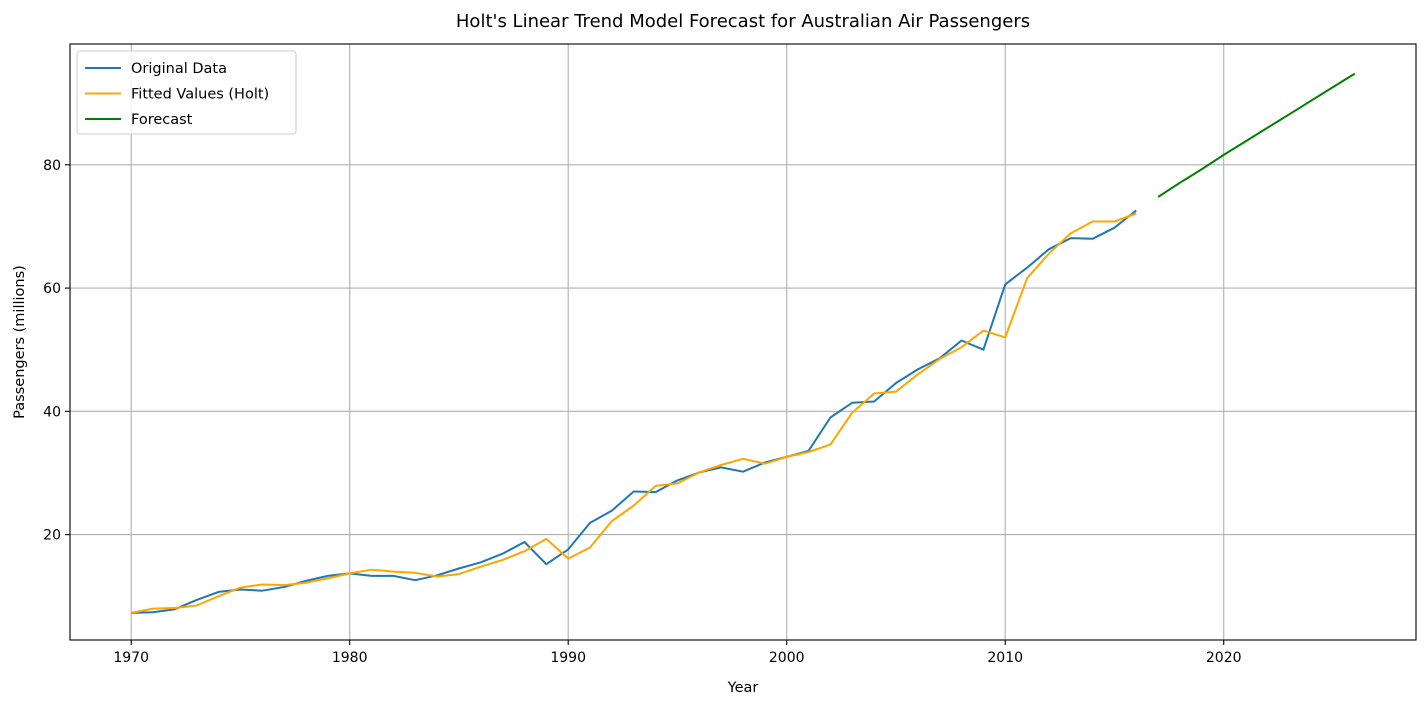  Describe the element at coordinates (200, 95) in the screenshot. I see `legend-label-fitted-values-holt: Fitted Values (Holt)` at that location.